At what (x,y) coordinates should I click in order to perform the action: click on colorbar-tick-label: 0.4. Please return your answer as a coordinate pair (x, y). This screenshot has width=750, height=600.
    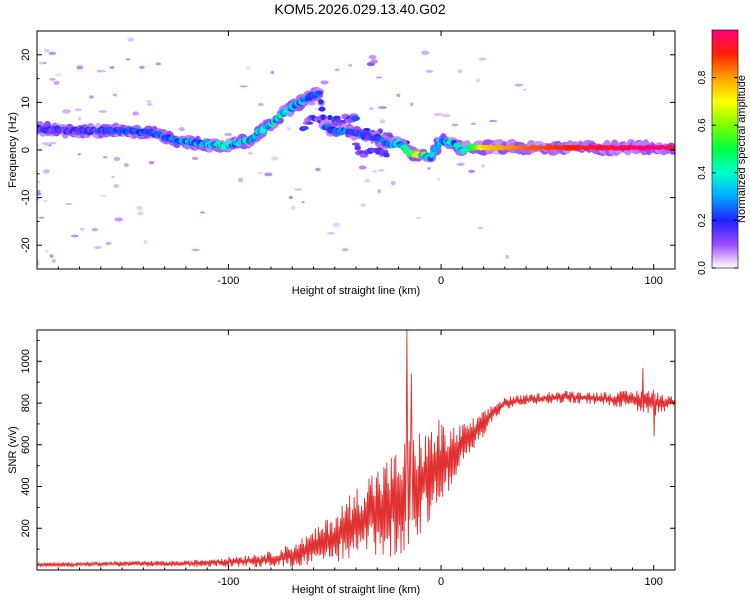
    Looking at the image, I should click on (702, 172).